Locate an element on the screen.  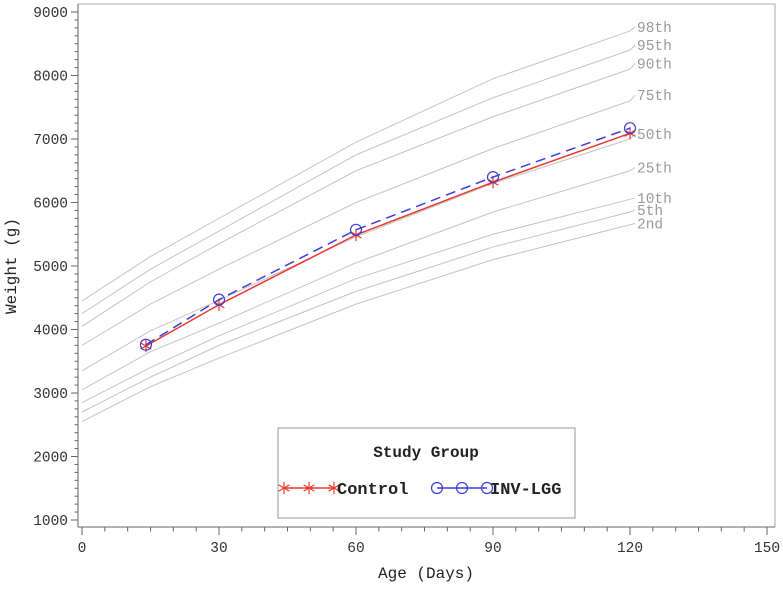
x-axis-title: Age (Days) is located at coordinates (426, 574).